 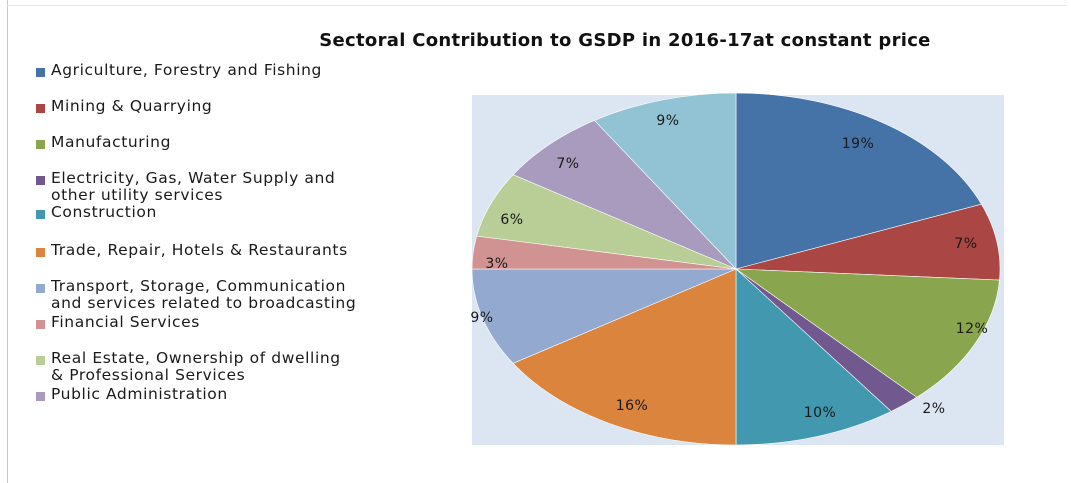 What do you see at coordinates (192, 250) in the screenshot?
I see `legend-item: Trade, Repair, Hotels & Restaurants` at bounding box center [192, 250].